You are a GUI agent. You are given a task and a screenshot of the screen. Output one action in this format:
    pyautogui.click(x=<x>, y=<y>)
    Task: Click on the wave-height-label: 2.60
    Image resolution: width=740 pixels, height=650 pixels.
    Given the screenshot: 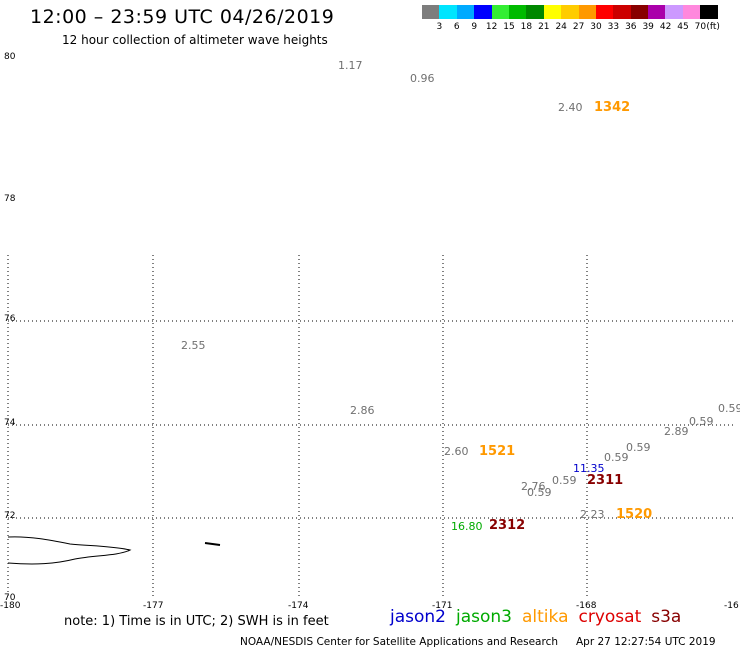 What is the action you would take?
    pyautogui.click(x=456, y=451)
    